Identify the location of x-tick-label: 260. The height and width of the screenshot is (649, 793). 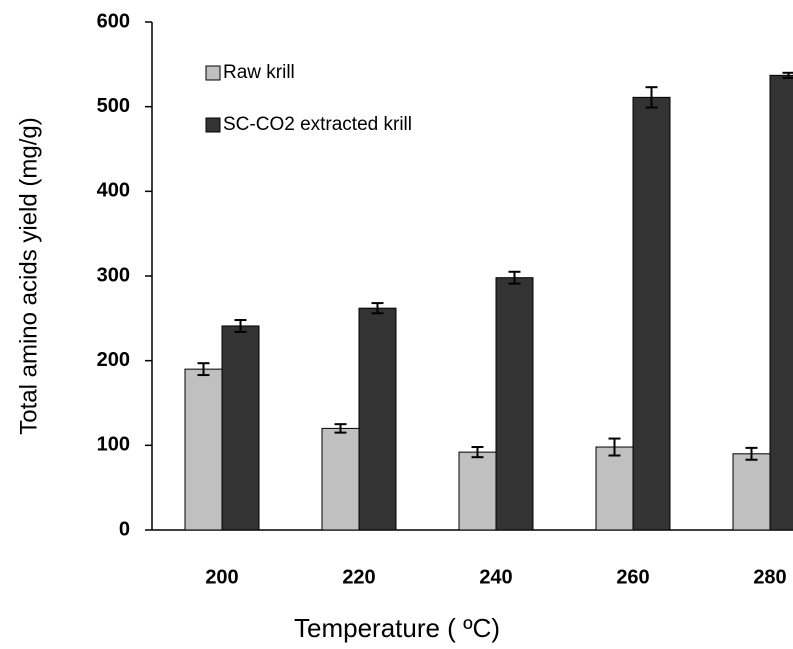
(632, 577).